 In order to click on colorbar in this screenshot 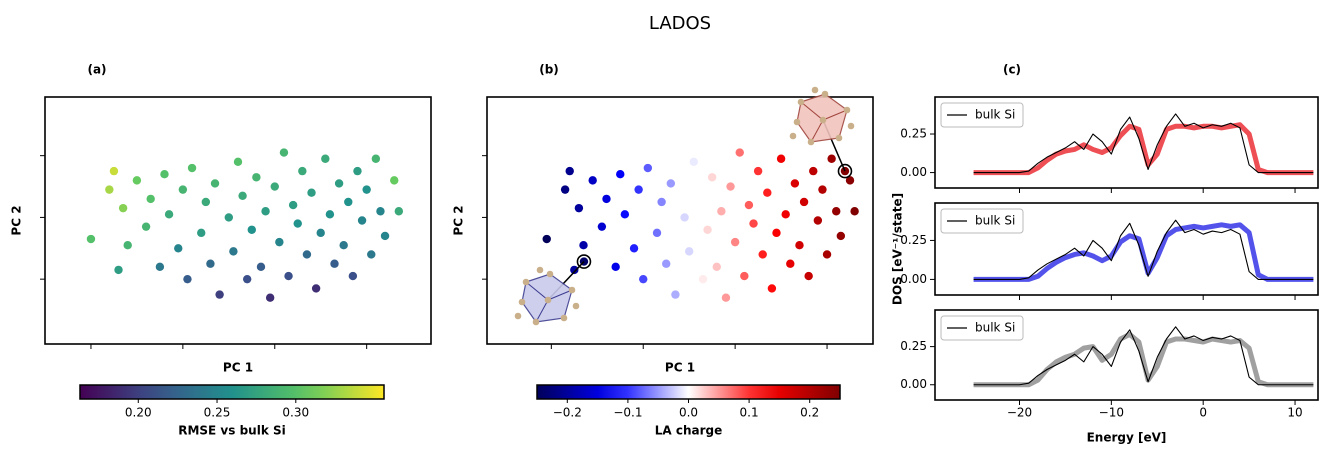, I will do `click(232, 392)`.